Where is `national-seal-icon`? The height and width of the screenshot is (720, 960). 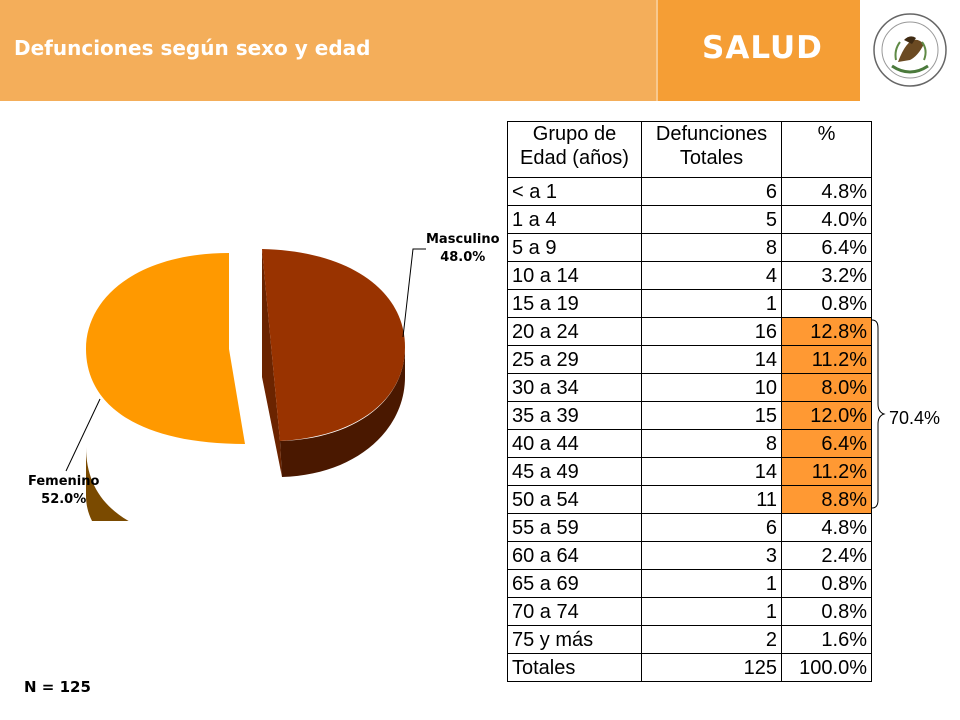 national-seal-icon is located at coordinates (910, 50).